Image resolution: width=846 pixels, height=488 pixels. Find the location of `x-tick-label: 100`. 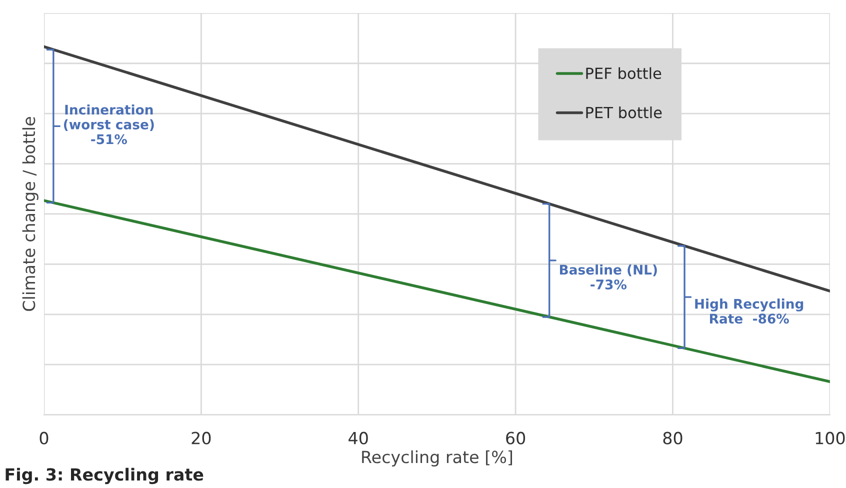

x-tick-label: 100 is located at coordinates (830, 438).